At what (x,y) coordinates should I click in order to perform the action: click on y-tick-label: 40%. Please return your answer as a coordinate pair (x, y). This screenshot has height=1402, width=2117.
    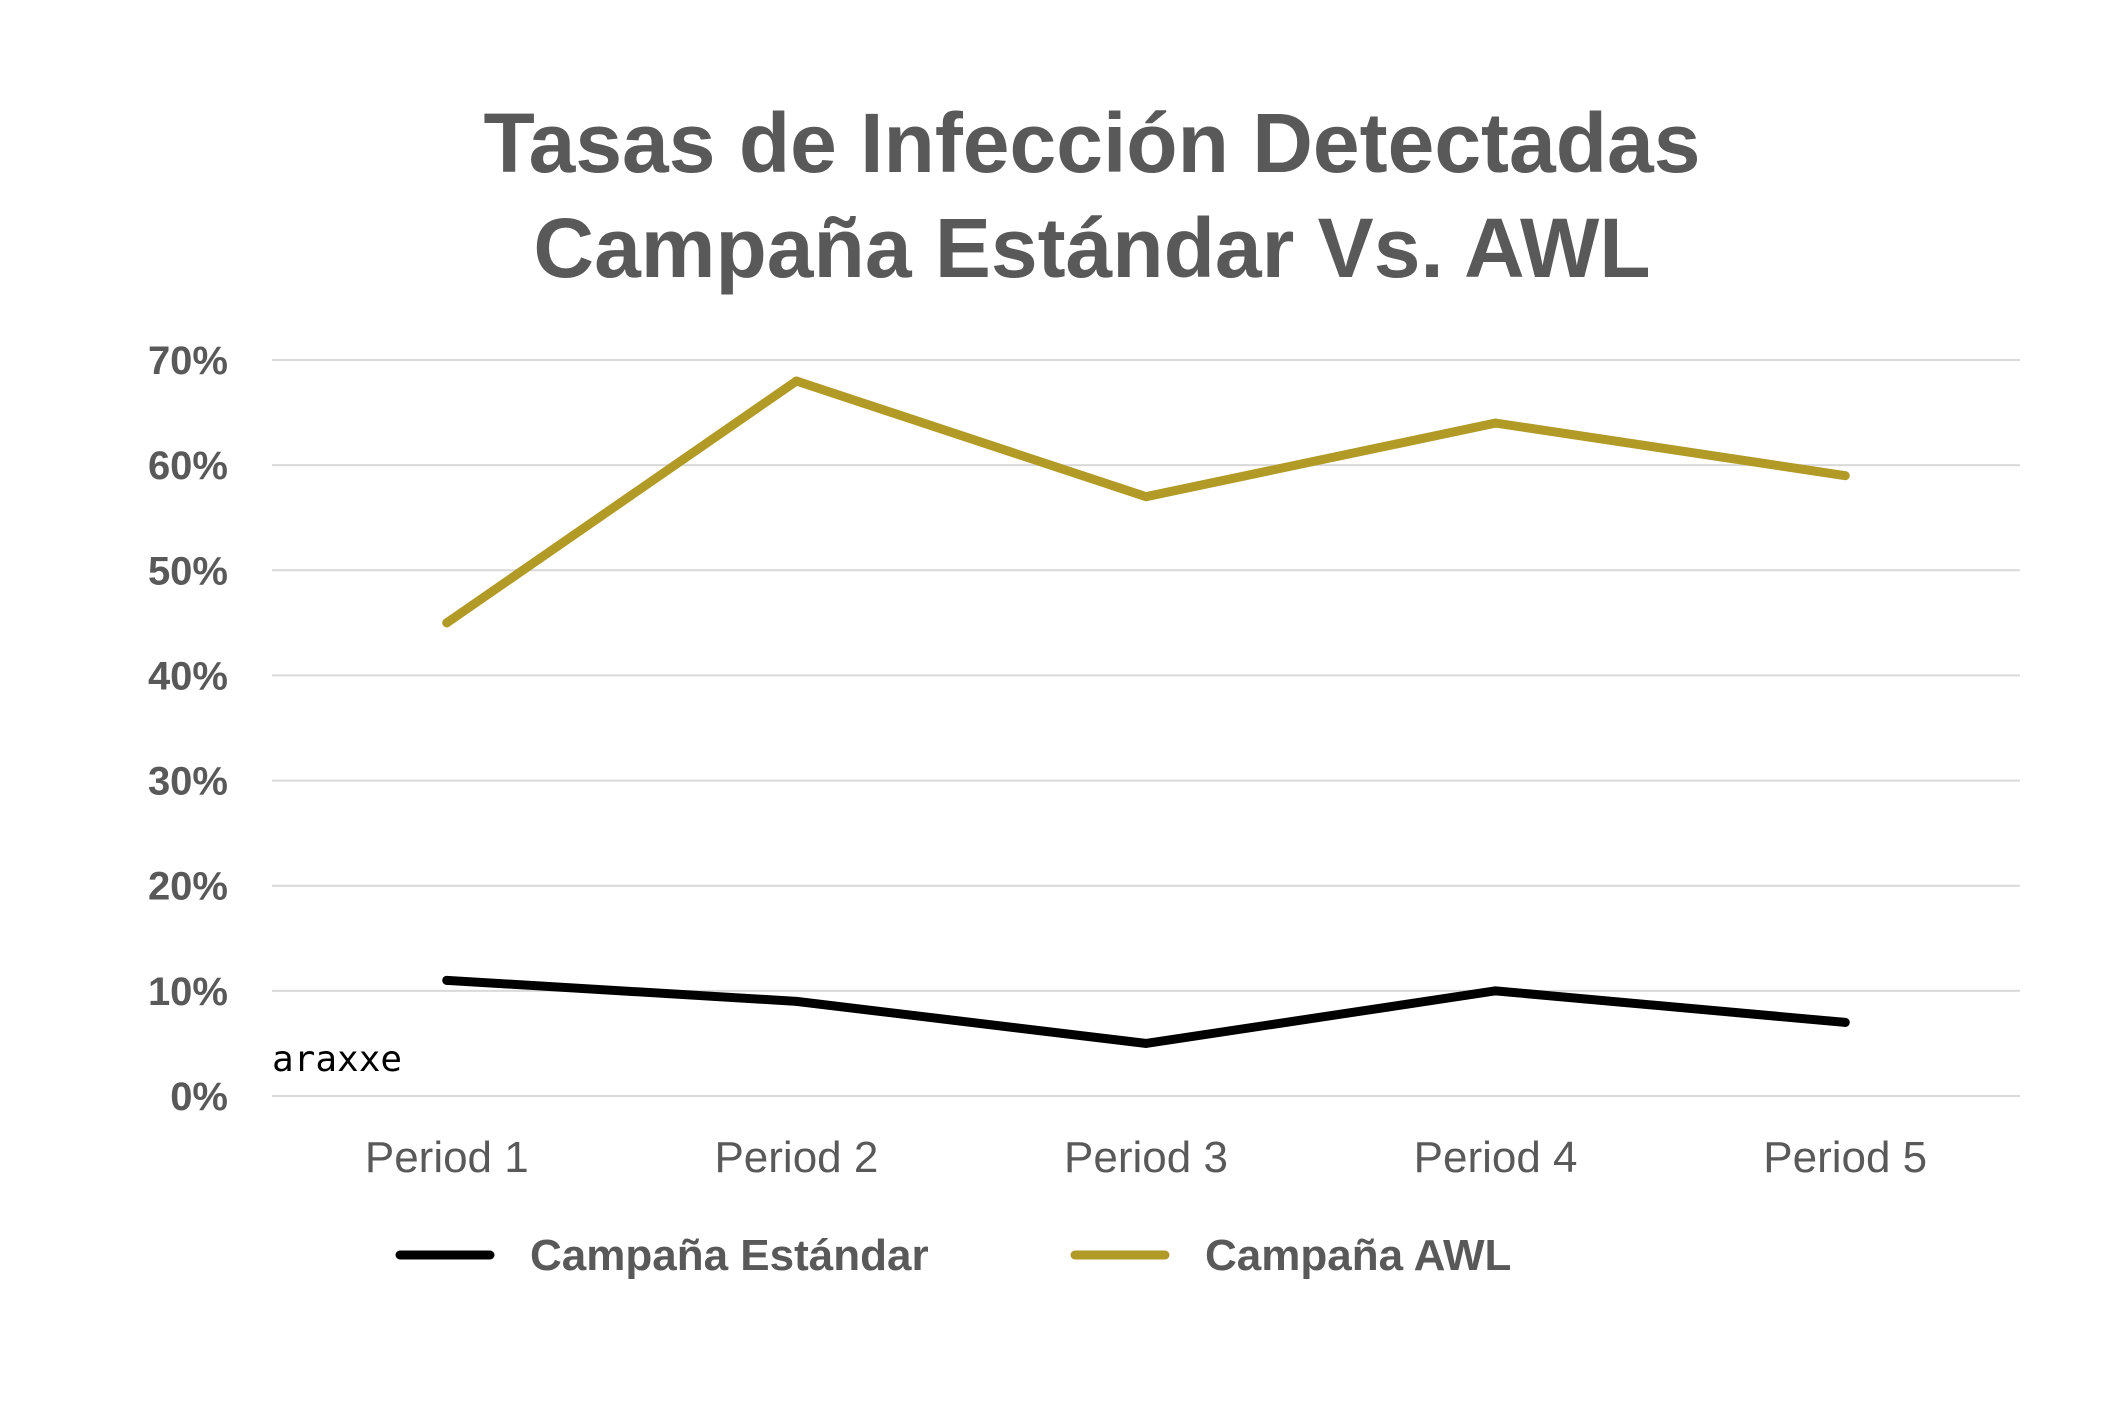
    Looking at the image, I should click on (188, 676).